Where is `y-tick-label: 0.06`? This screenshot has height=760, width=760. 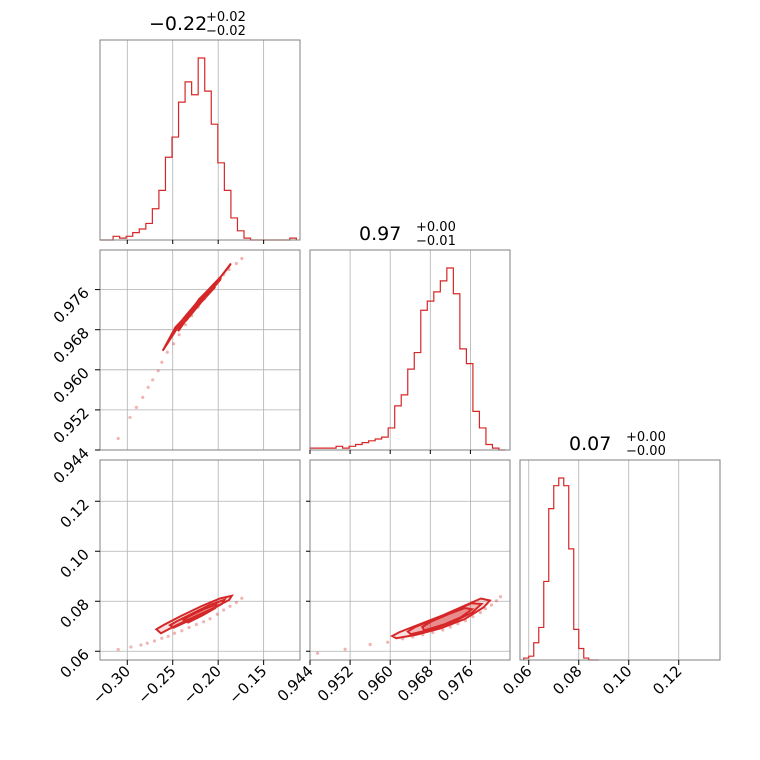 y-tick-label: 0.06 is located at coordinates (74, 663).